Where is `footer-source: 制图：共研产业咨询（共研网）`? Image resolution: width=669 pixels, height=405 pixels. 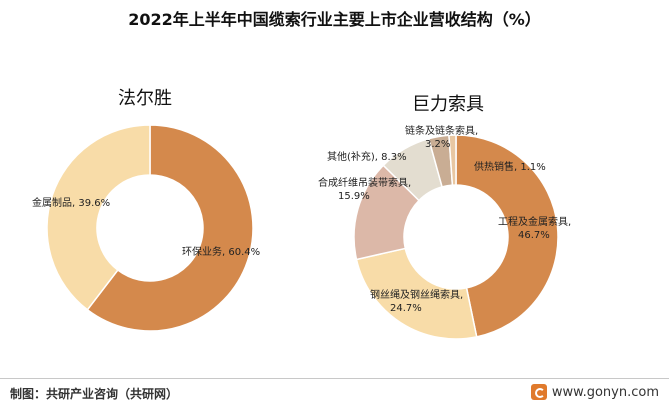 footer-source: 制图：共研产业咨询（共研网） is located at coordinates (94, 394).